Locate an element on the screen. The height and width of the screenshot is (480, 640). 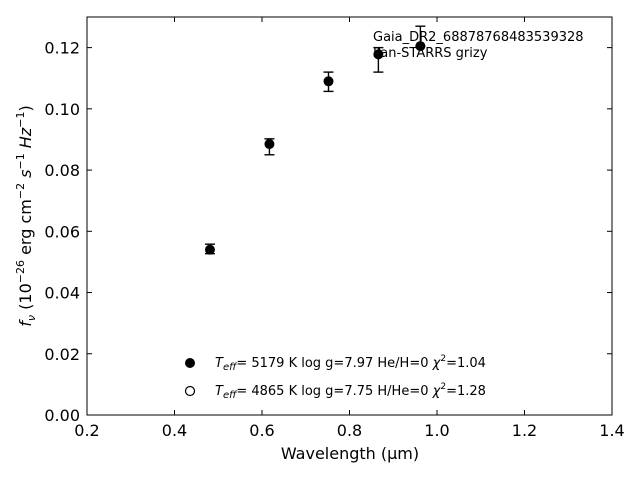
annotation-survey: Pan-STARRS grizy is located at coordinates (430, 53).